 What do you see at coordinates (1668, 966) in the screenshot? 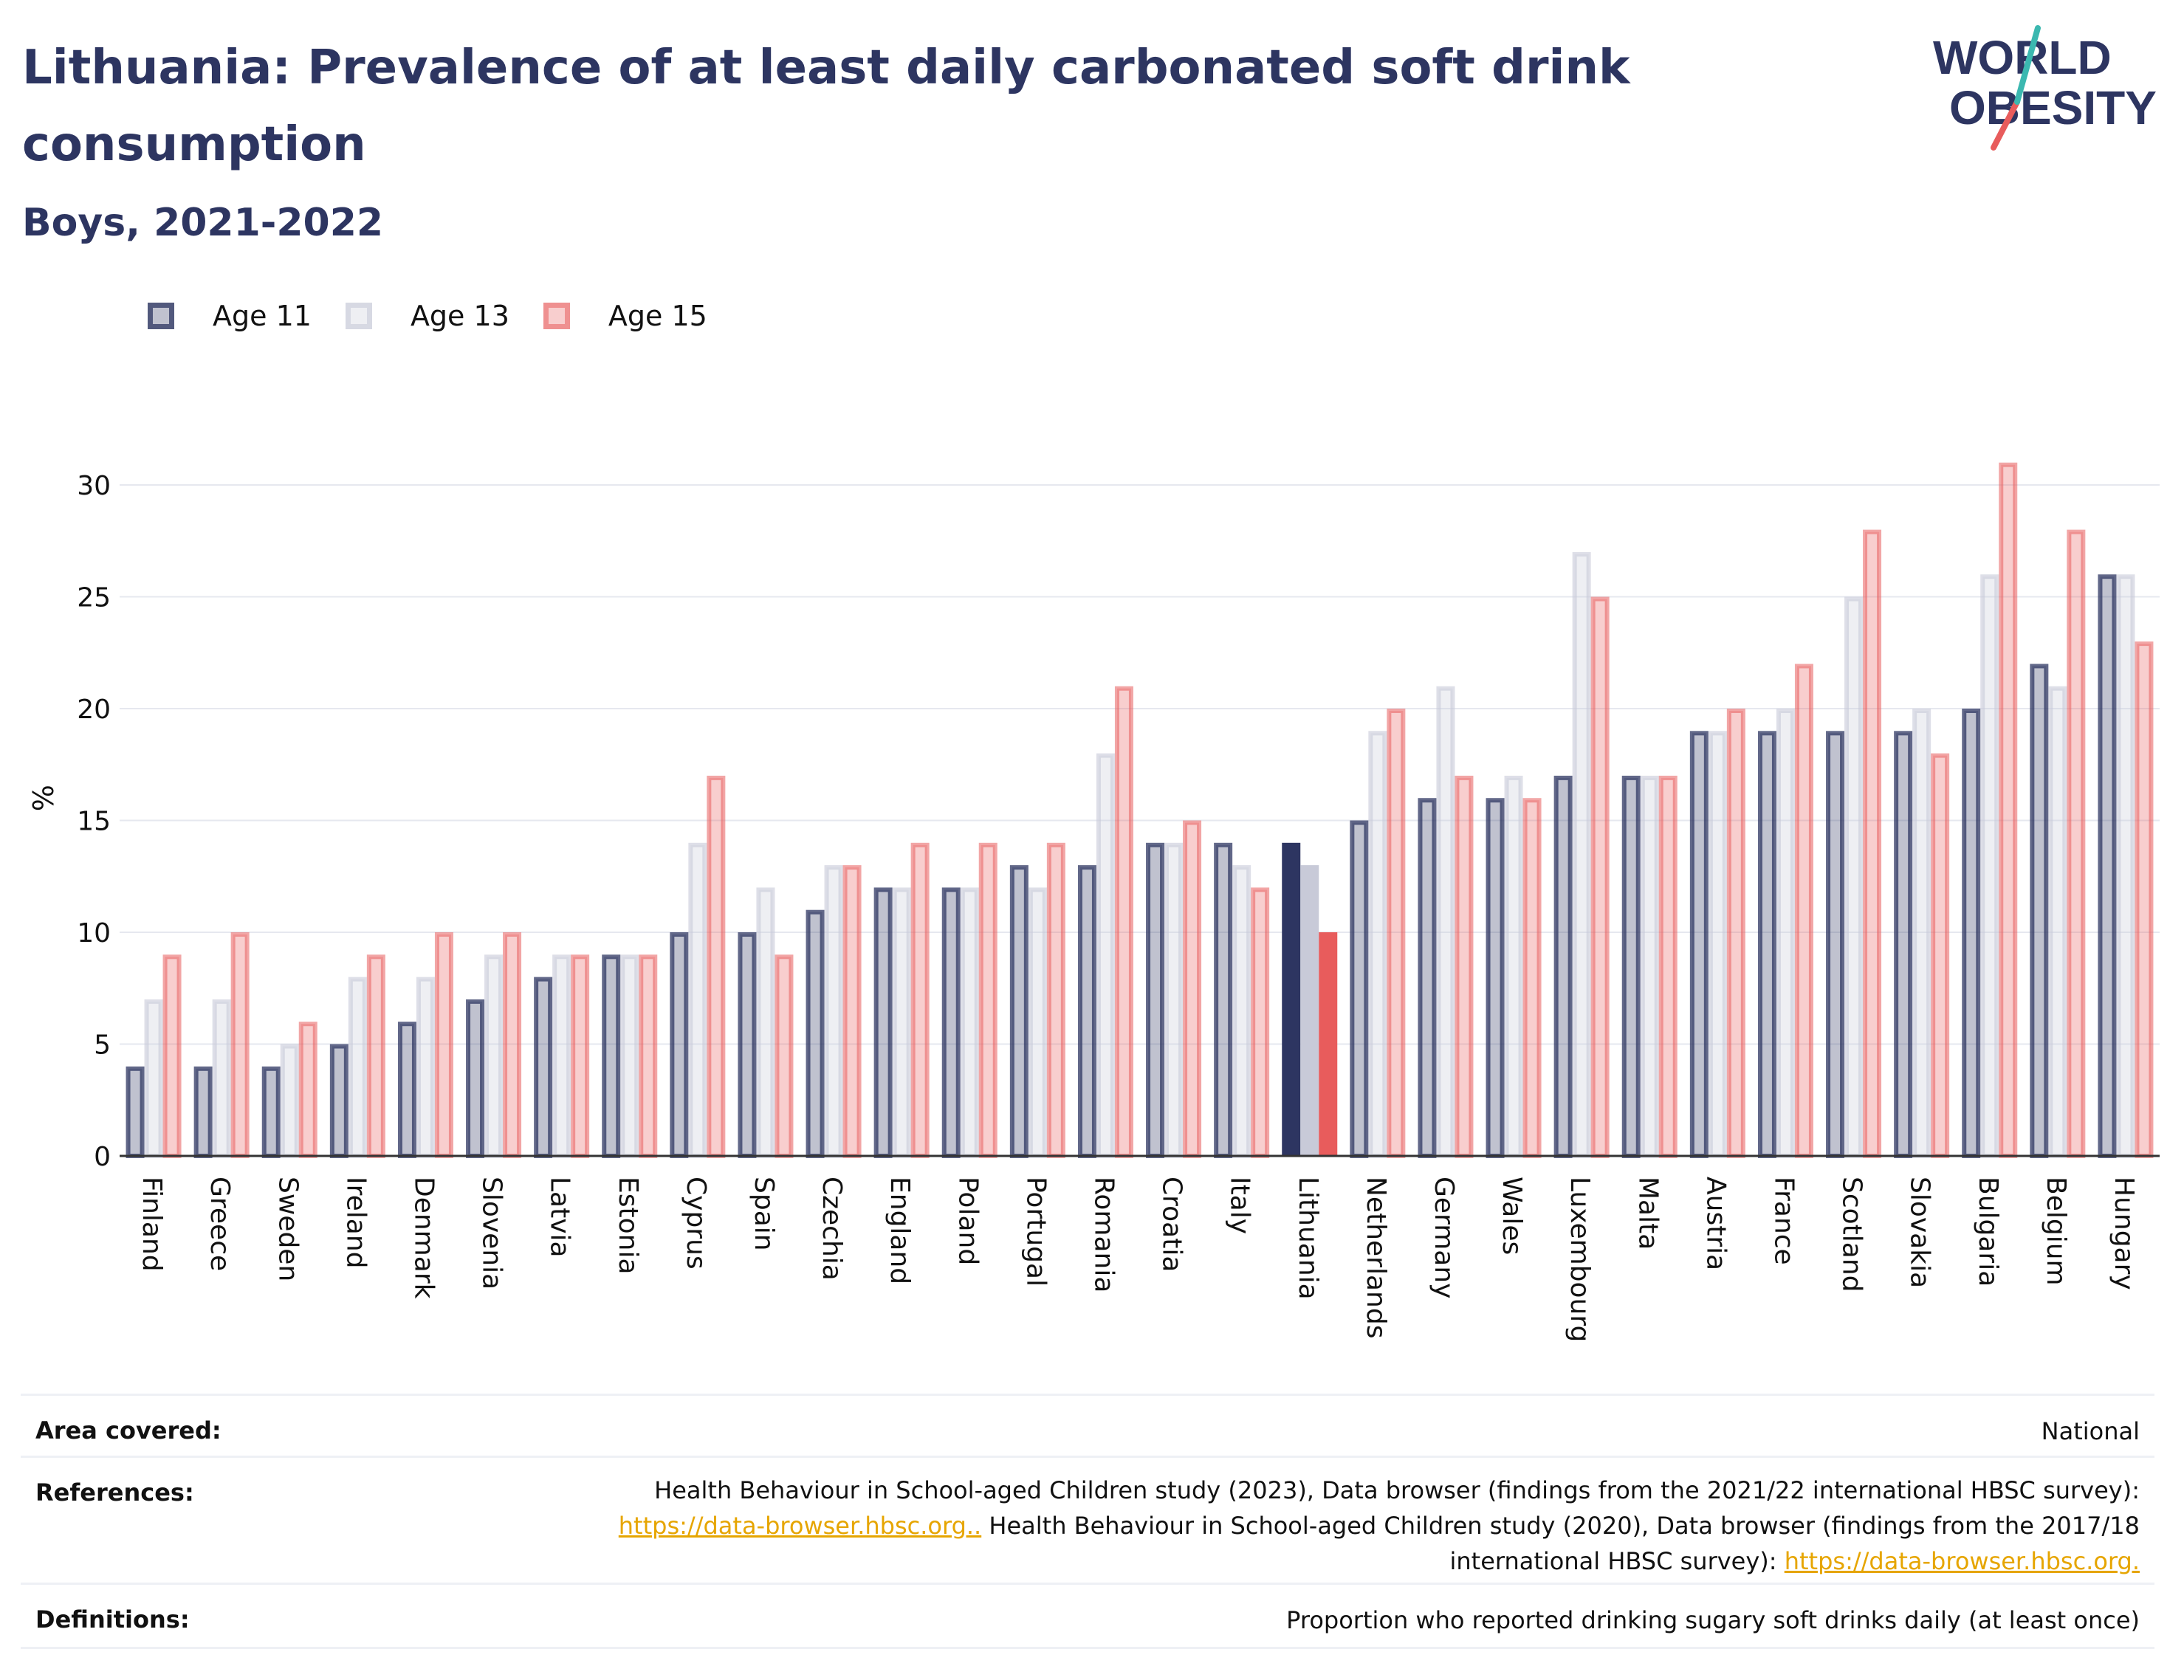
I see `bar-malta-age15` at bounding box center [1668, 966].